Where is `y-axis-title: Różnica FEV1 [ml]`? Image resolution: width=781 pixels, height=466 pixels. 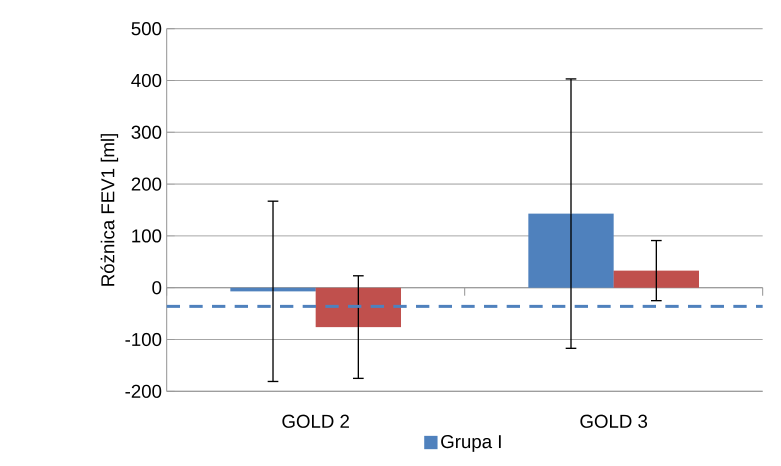 y-axis-title: Różnica FEV1 [ml] is located at coordinates (109, 210).